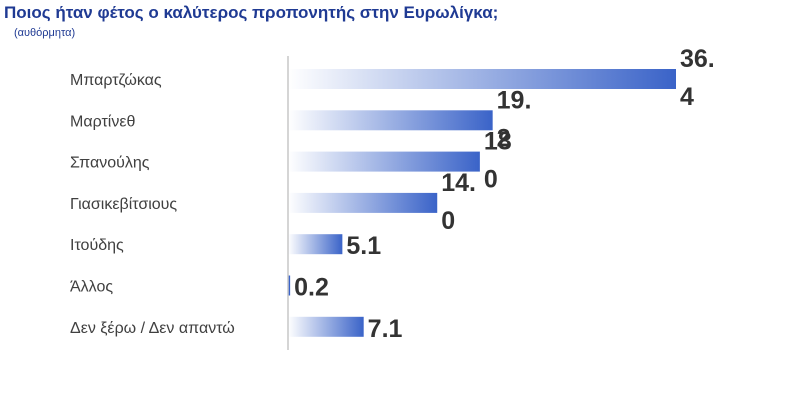  I want to click on category-label: Μπαρτζώκας, so click(116, 80).